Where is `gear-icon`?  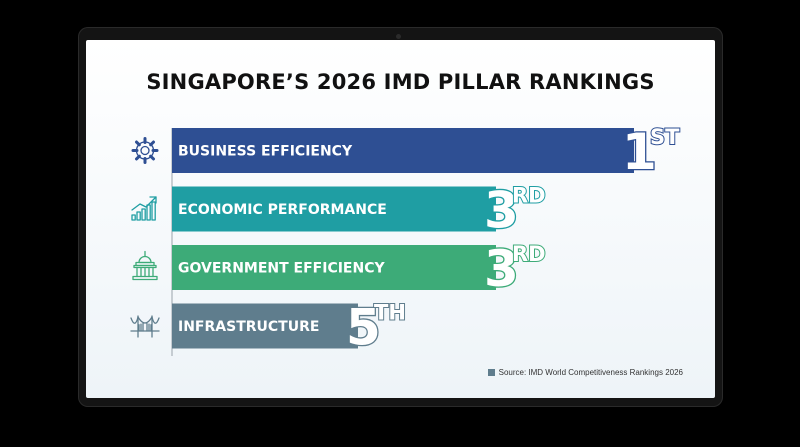 gear-icon is located at coordinates (145, 150).